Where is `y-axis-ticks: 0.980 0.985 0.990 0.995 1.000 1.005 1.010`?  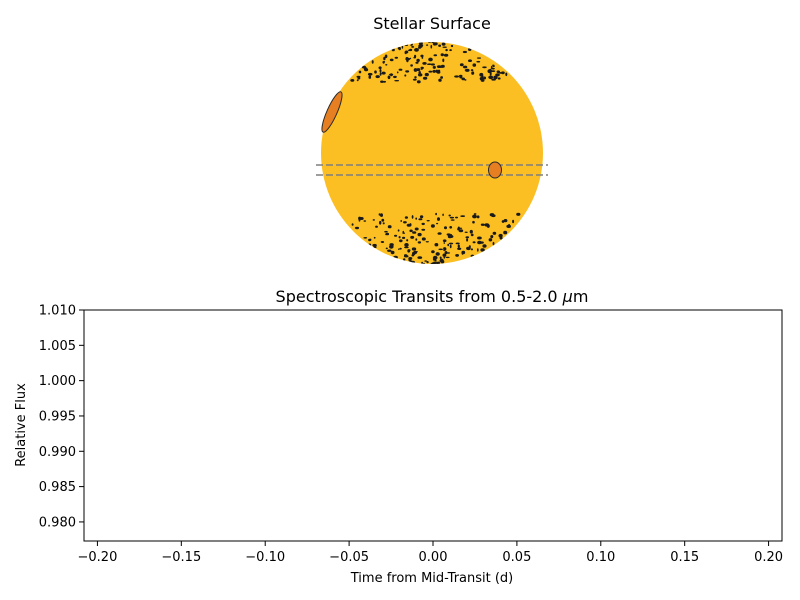 y-axis-ticks: 0.980 0.985 0.990 0.995 1.000 1.005 1.010 is located at coordinates (61, 417).